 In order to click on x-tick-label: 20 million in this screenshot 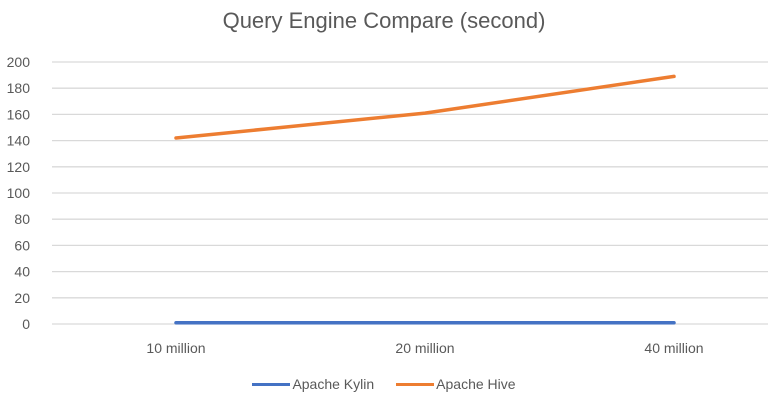, I will do `click(424, 348)`.